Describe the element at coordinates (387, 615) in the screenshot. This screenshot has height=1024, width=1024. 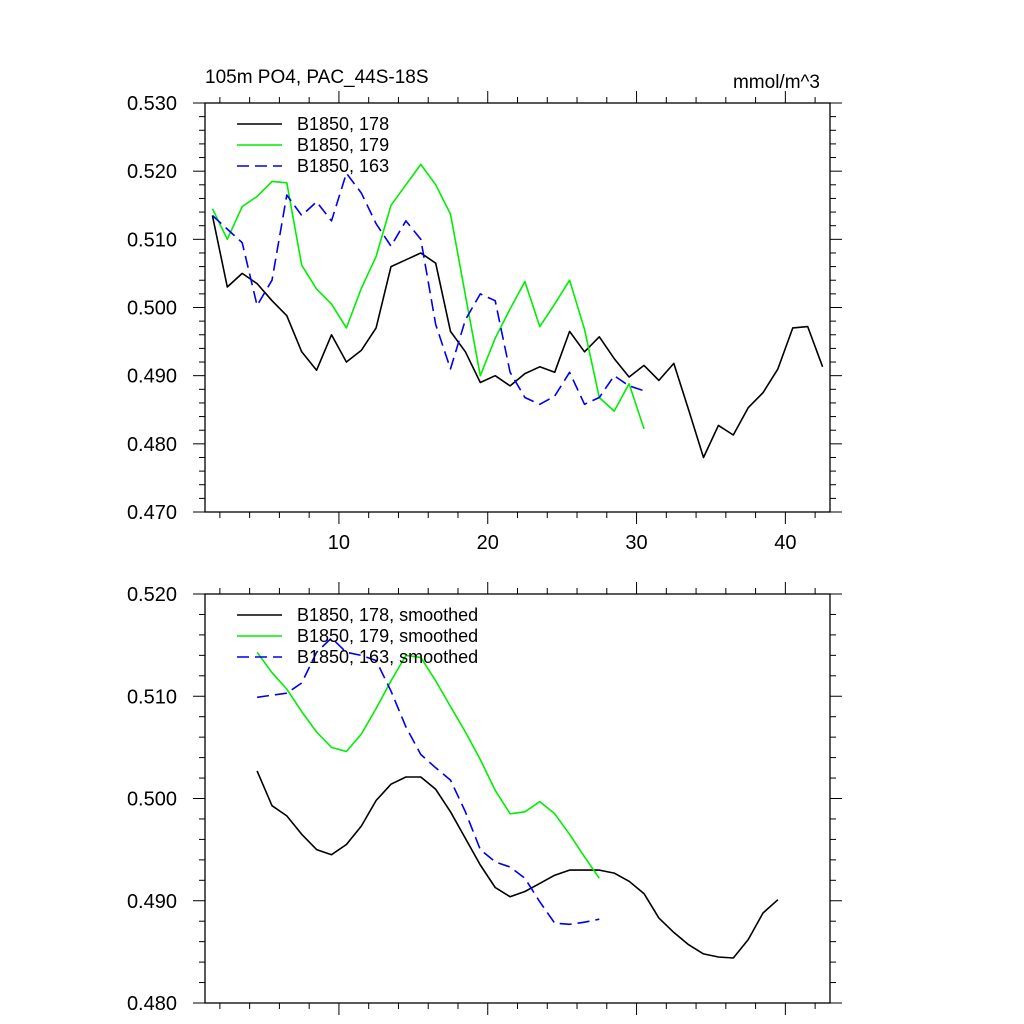
I see `legend-entry: B1850, 178, smoothed` at that location.